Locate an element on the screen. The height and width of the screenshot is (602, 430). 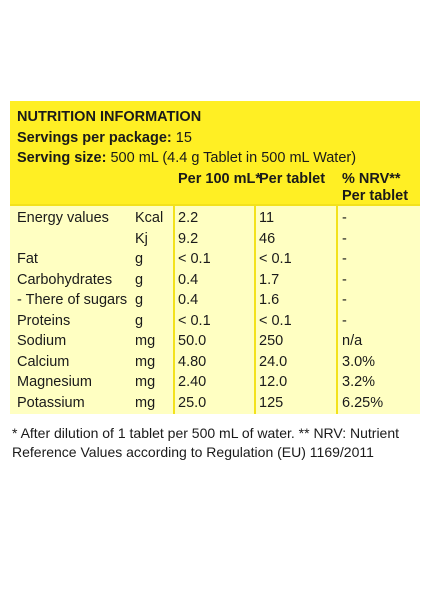
value-per-100ml: 9.2 is located at coordinates (188, 238).